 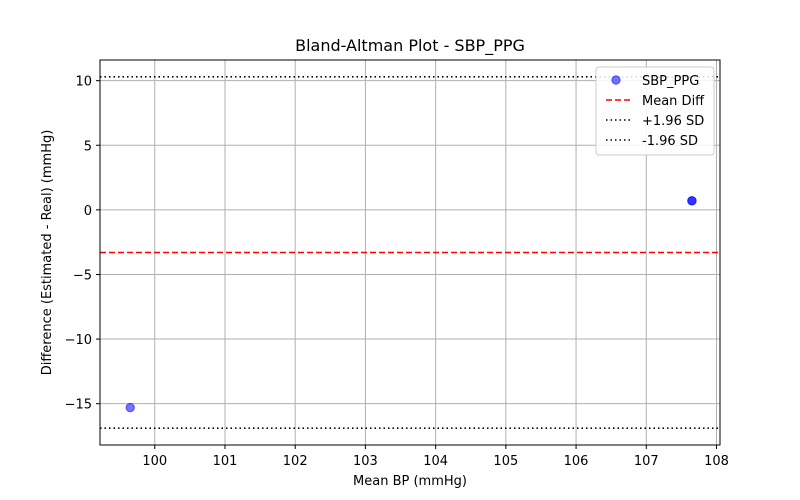 I want to click on x-tick-label: 101, so click(x=225, y=461).